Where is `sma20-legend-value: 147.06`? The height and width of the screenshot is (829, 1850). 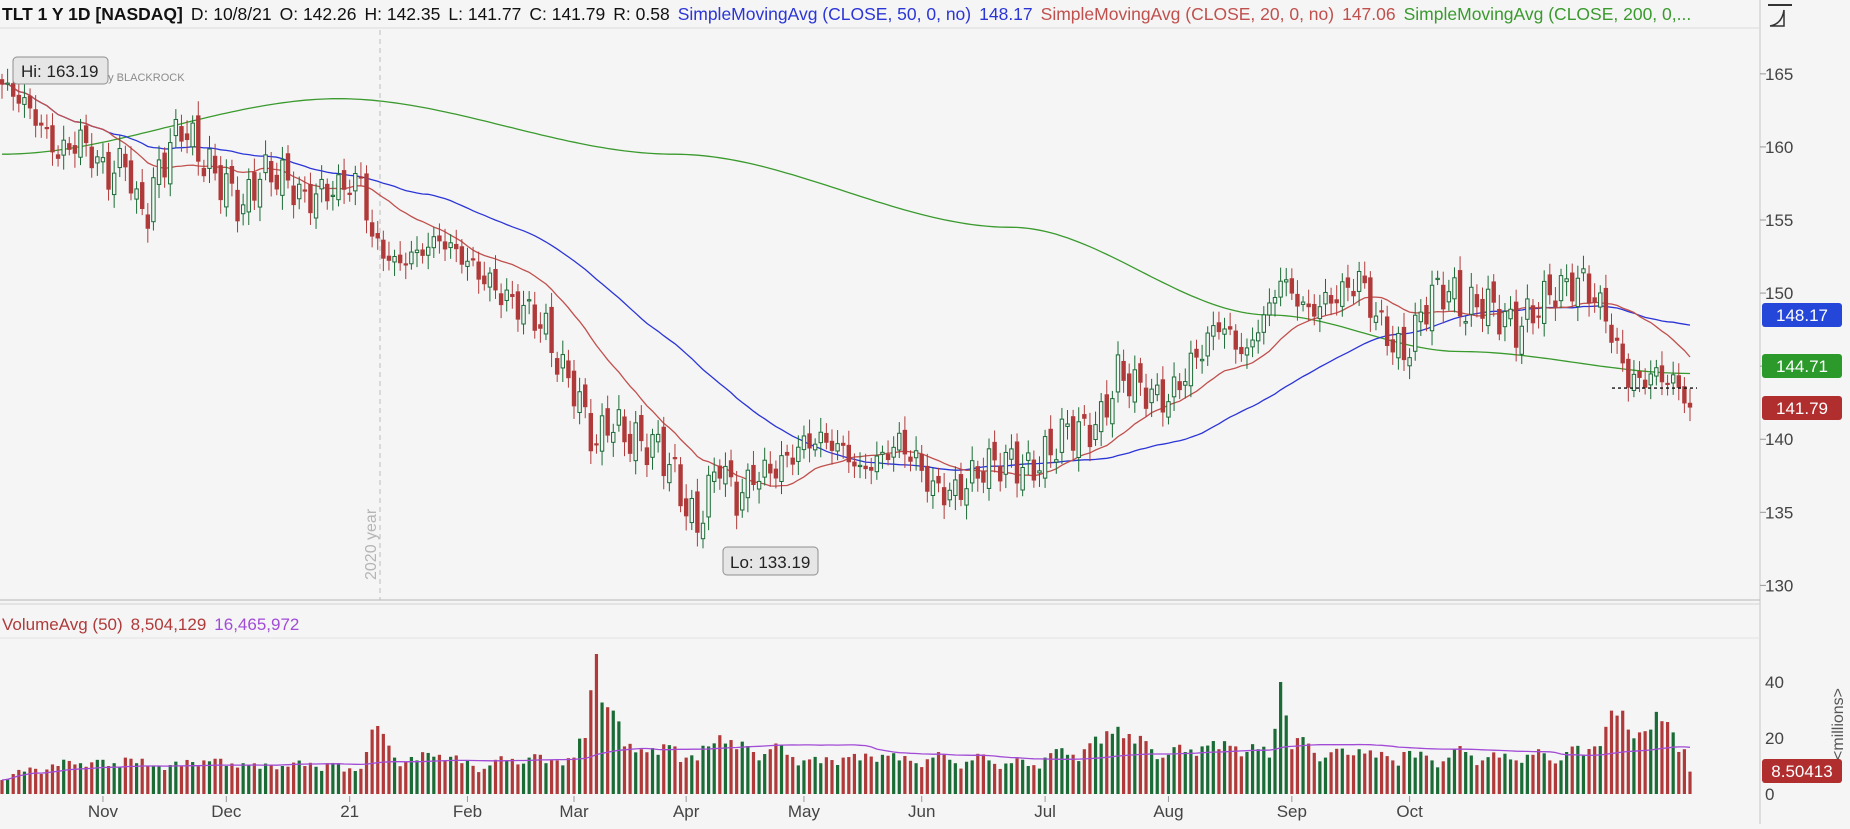
sma20-legend-value: 147.06 is located at coordinates (1369, 14).